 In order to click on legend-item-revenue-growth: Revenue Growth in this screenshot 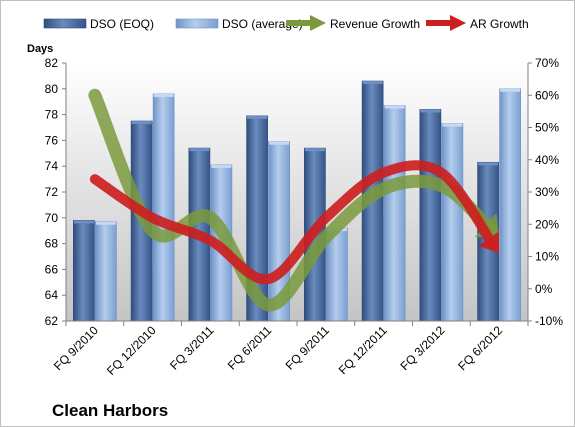, I will do `click(353, 23)`.